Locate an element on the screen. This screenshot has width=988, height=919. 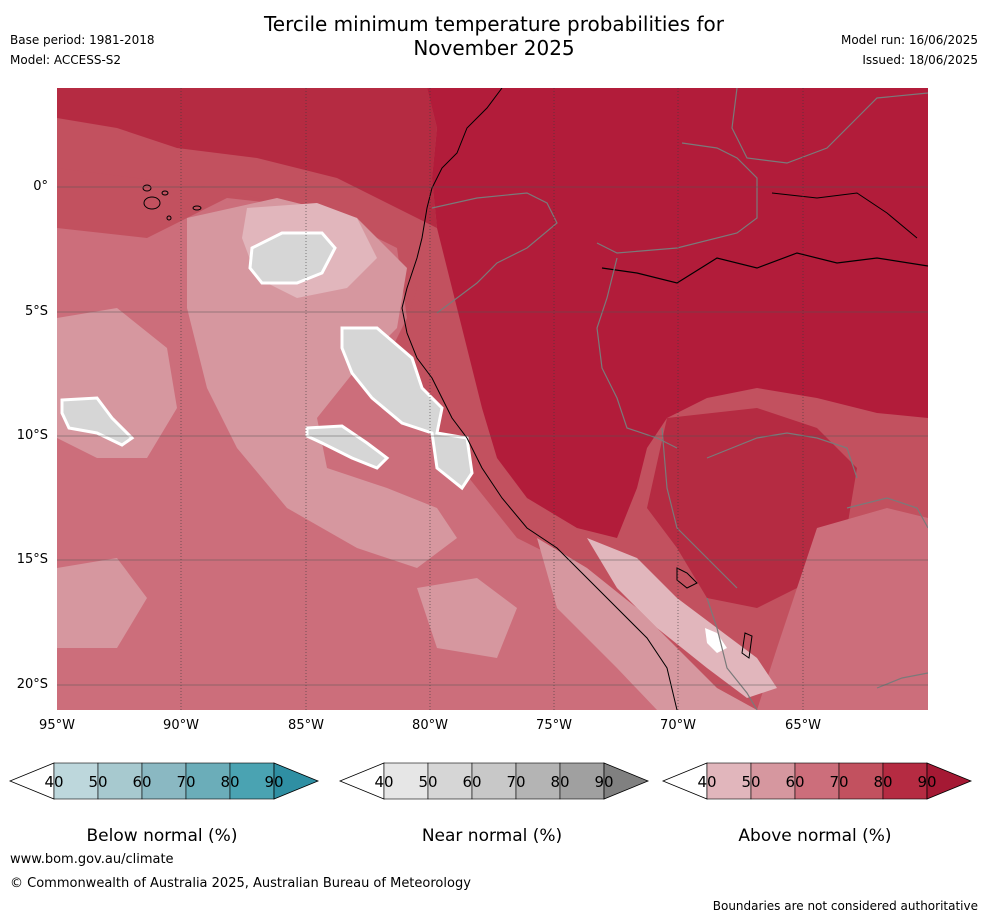
colorbar-near-normal is located at coordinates (494, 781).